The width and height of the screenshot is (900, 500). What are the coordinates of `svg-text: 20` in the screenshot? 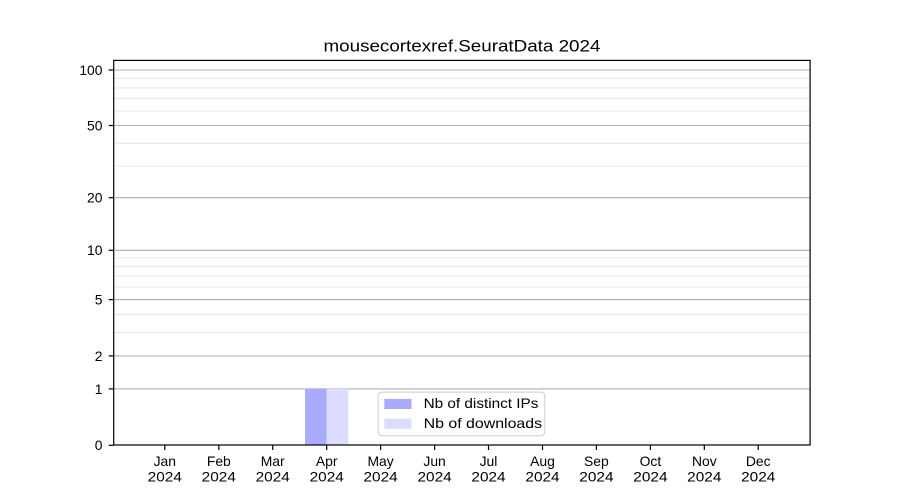 It's located at (95, 198).